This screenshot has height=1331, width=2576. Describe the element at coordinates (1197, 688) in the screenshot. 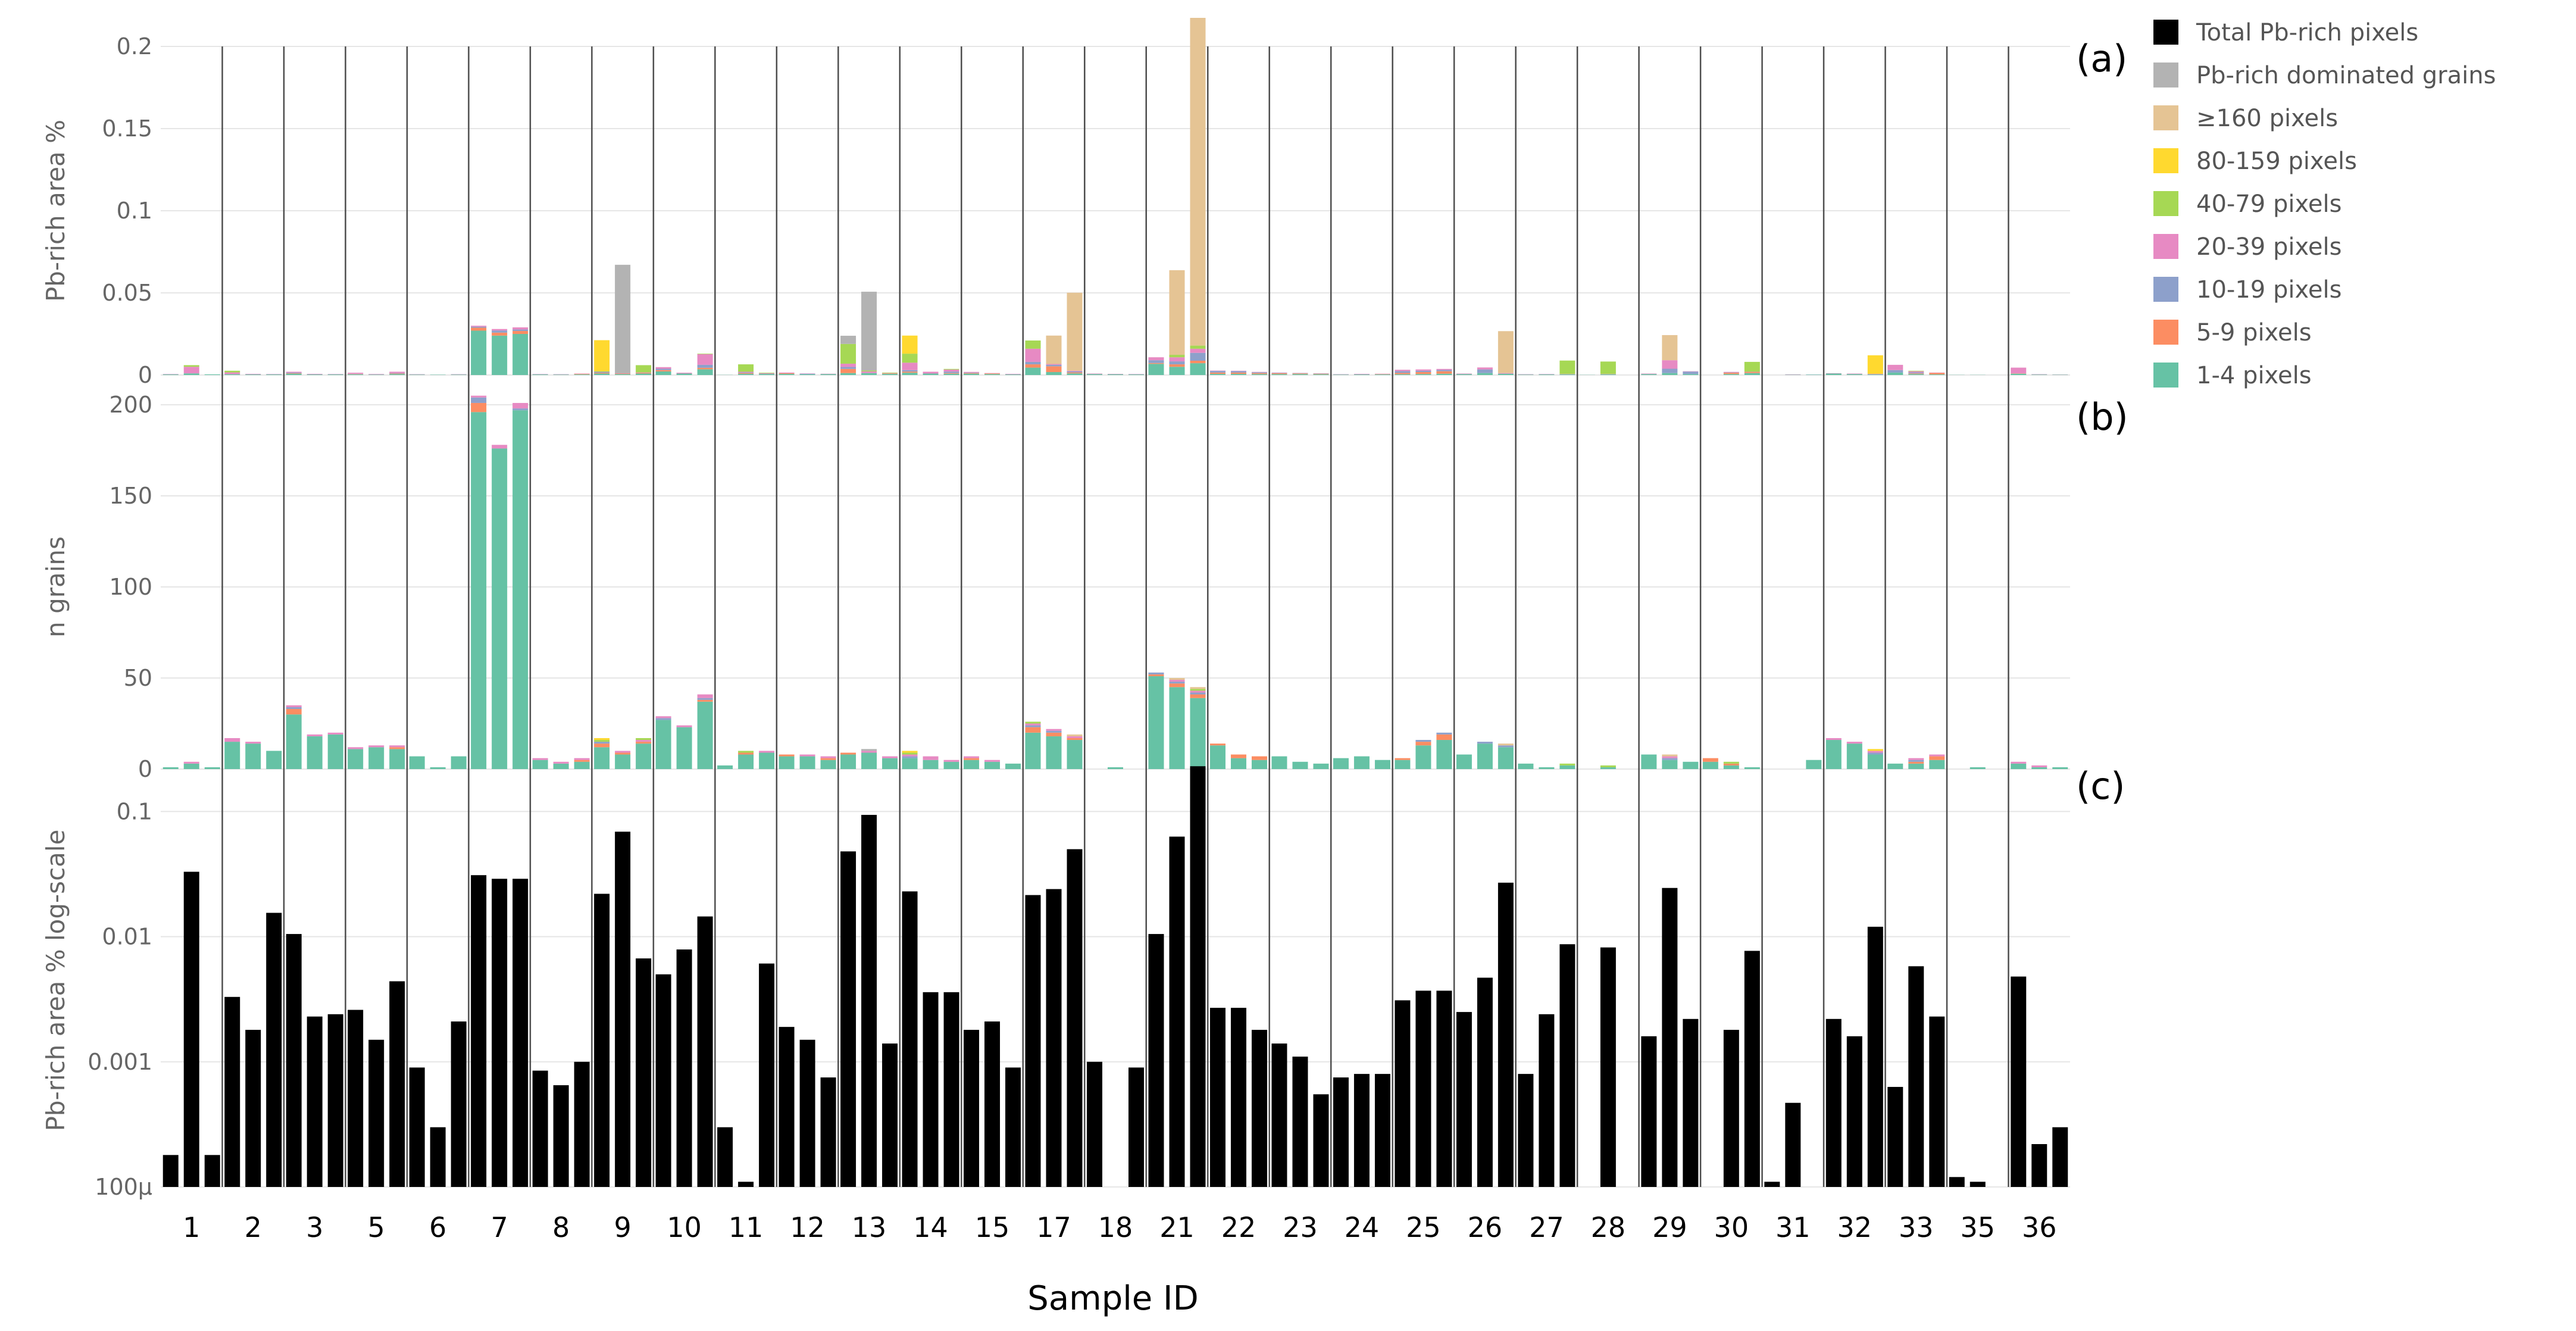

I see `bar-segment-s160` at that location.